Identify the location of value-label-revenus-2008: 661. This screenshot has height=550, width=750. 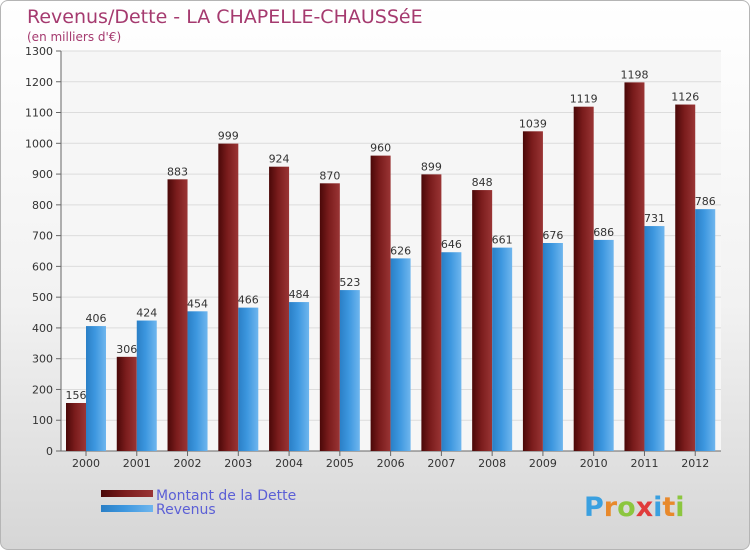
(502, 240).